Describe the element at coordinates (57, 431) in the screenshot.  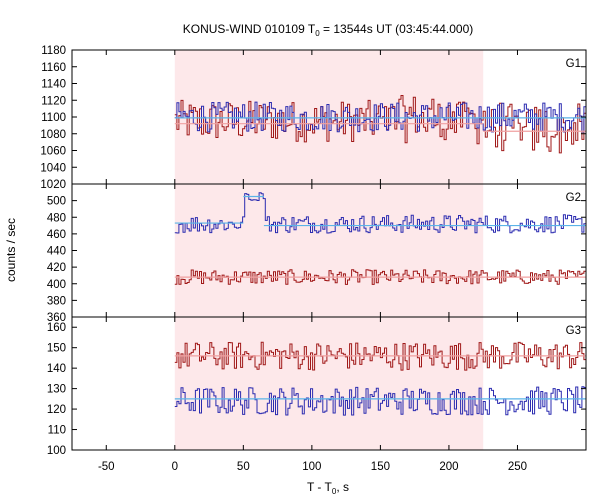
I see `y-tick-label: 110` at that location.